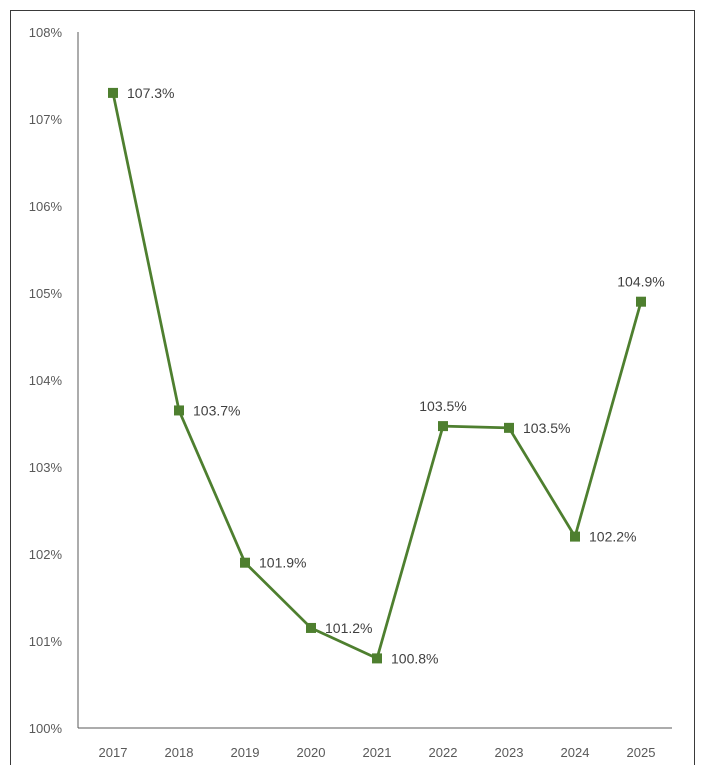 This screenshot has width=701, height=769. I want to click on y-tick-label: 100%, so click(46, 728).